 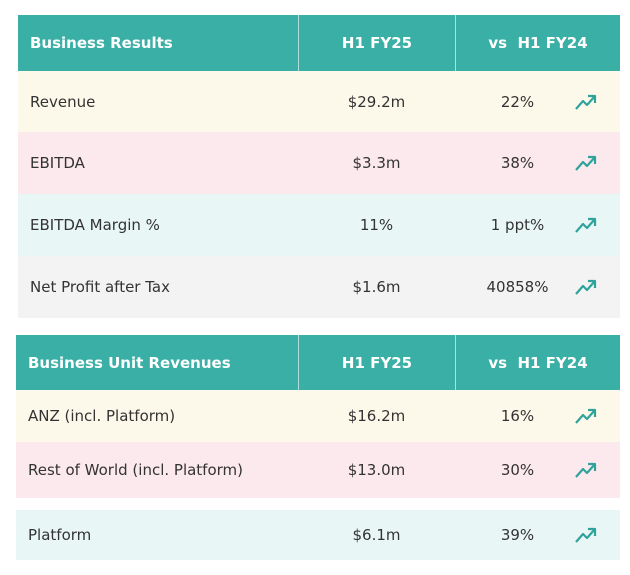 What do you see at coordinates (318, 535) in the screenshot?
I see `table-row: Platform $6.1m 39%` at bounding box center [318, 535].